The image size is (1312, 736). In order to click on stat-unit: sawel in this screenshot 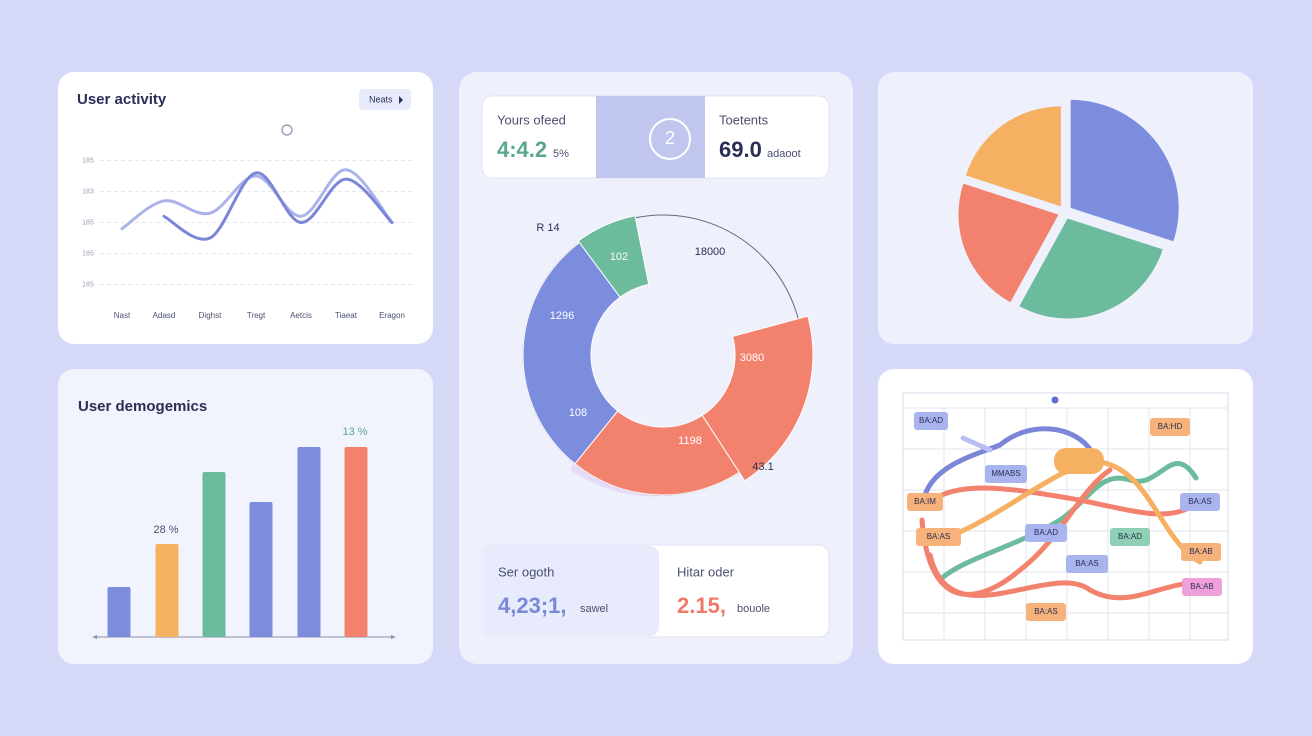, I will do `click(594, 609)`.